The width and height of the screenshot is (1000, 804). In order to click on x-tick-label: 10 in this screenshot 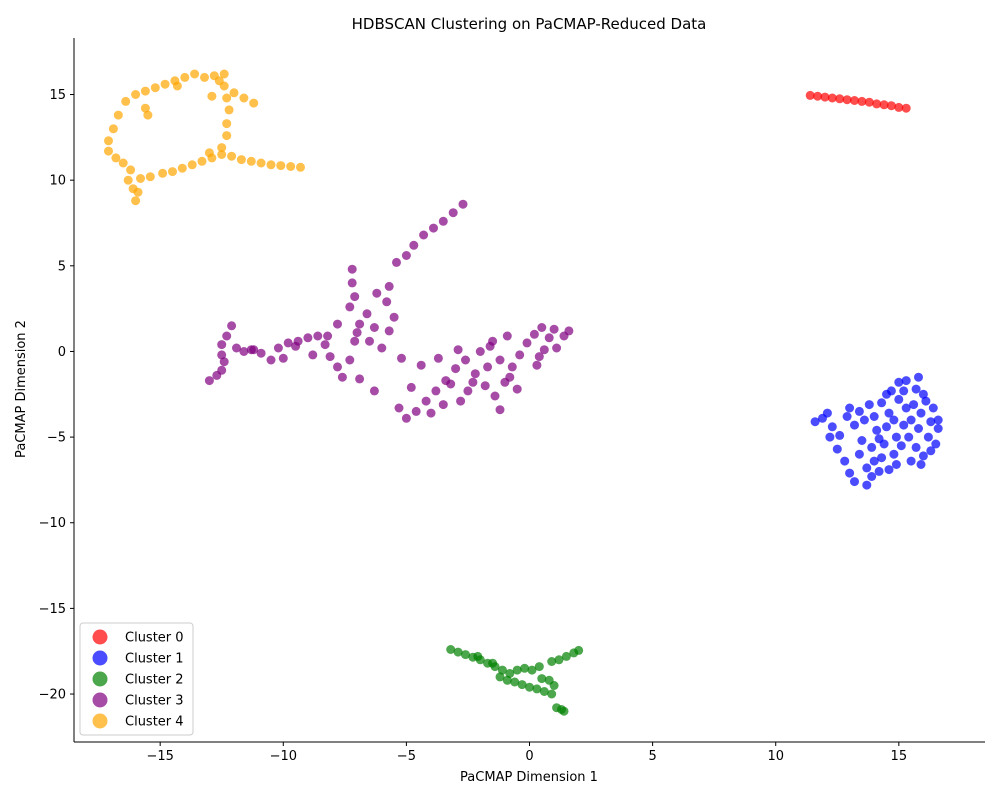, I will do `click(775, 756)`.